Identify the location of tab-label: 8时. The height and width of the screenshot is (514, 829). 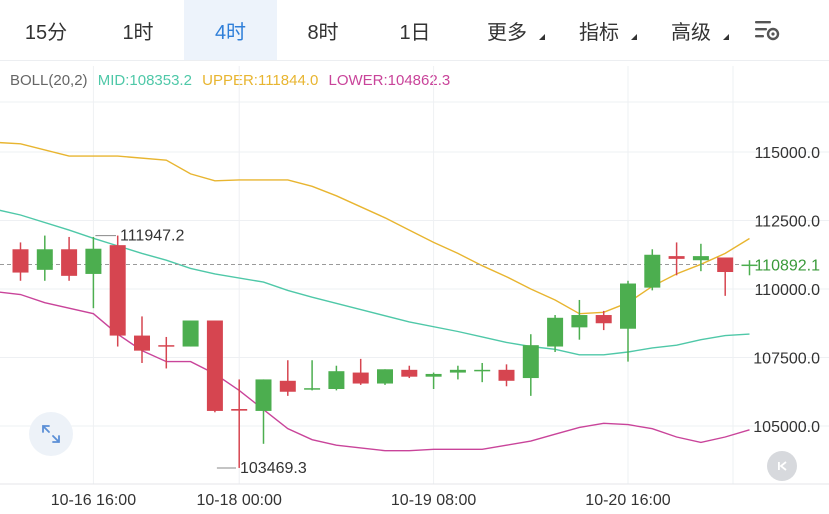
(323, 32).